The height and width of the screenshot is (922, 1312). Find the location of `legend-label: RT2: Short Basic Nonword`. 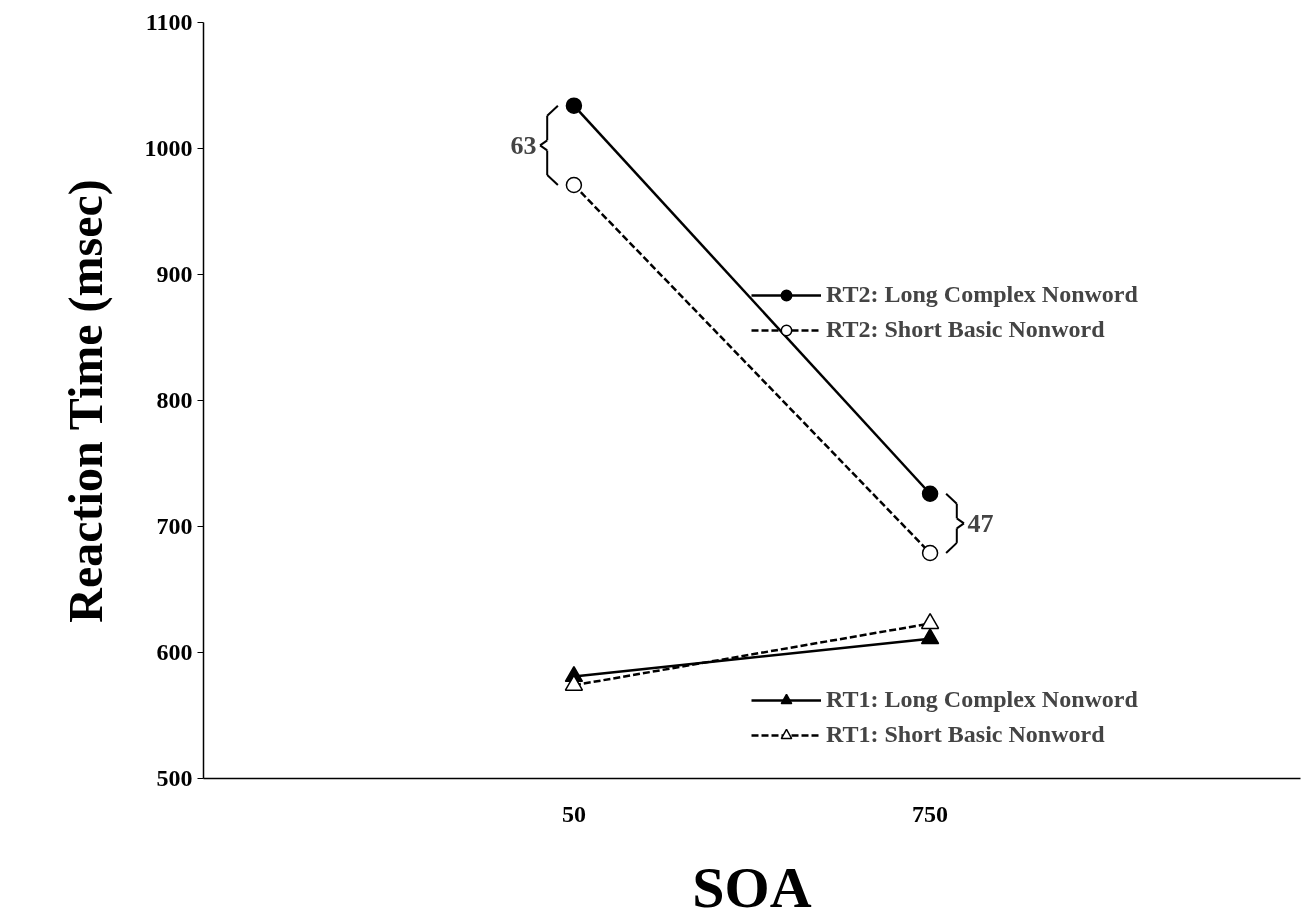

legend-label: RT2: Short Basic Nonword is located at coordinates (965, 329).